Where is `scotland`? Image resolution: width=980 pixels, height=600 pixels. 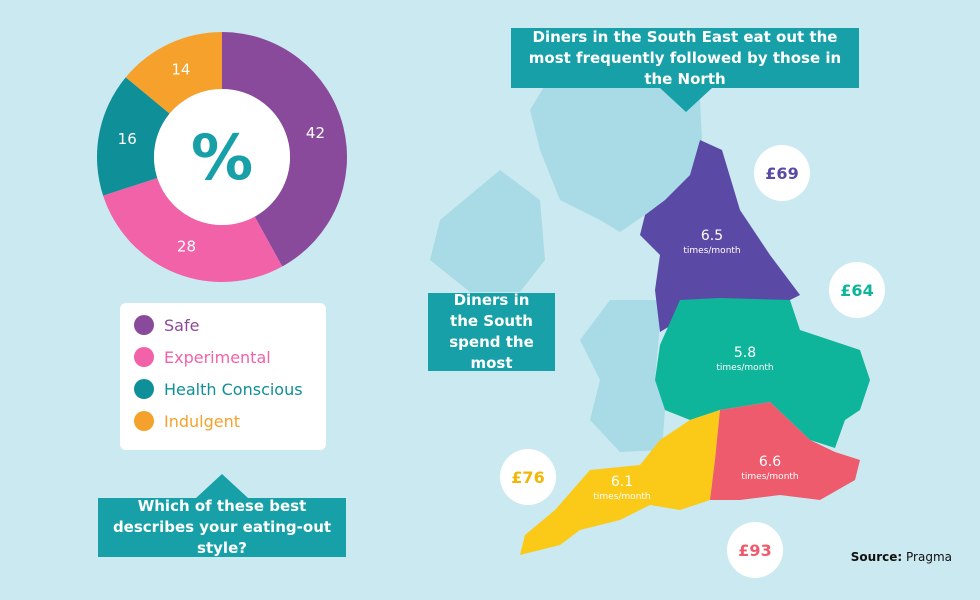
scotland is located at coordinates (616, 136).